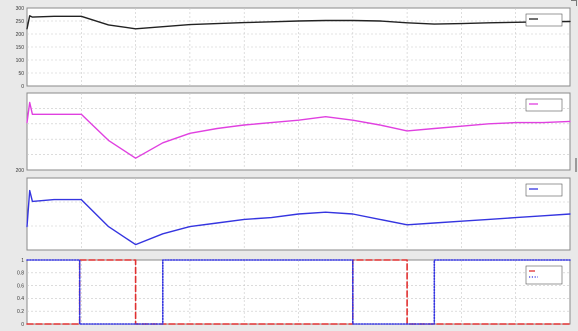  What do you see at coordinates (20, 48) in the screenshot?
I see `y-tick-label: 150` at bounding box center [20, 48].